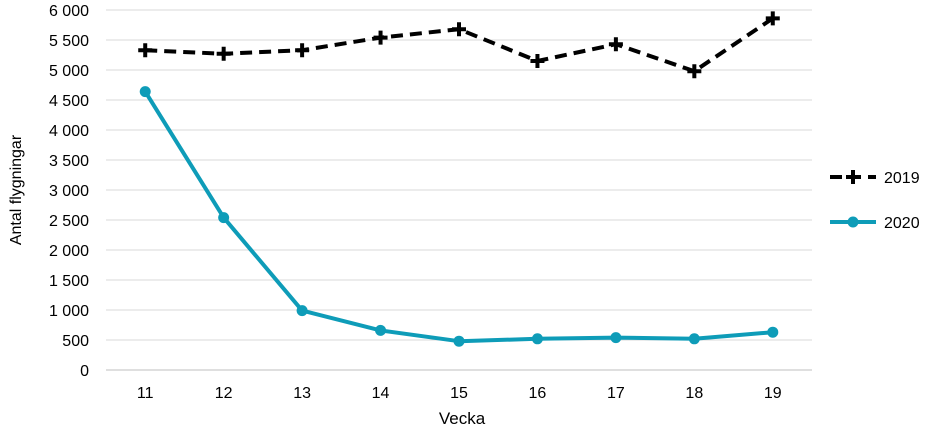 This screenshot has height=442, width=945. What do you see at coordinates (69, 11) in the screenshot?
I see `y-tick-label: 6 000` at bounding box center [69, 11].